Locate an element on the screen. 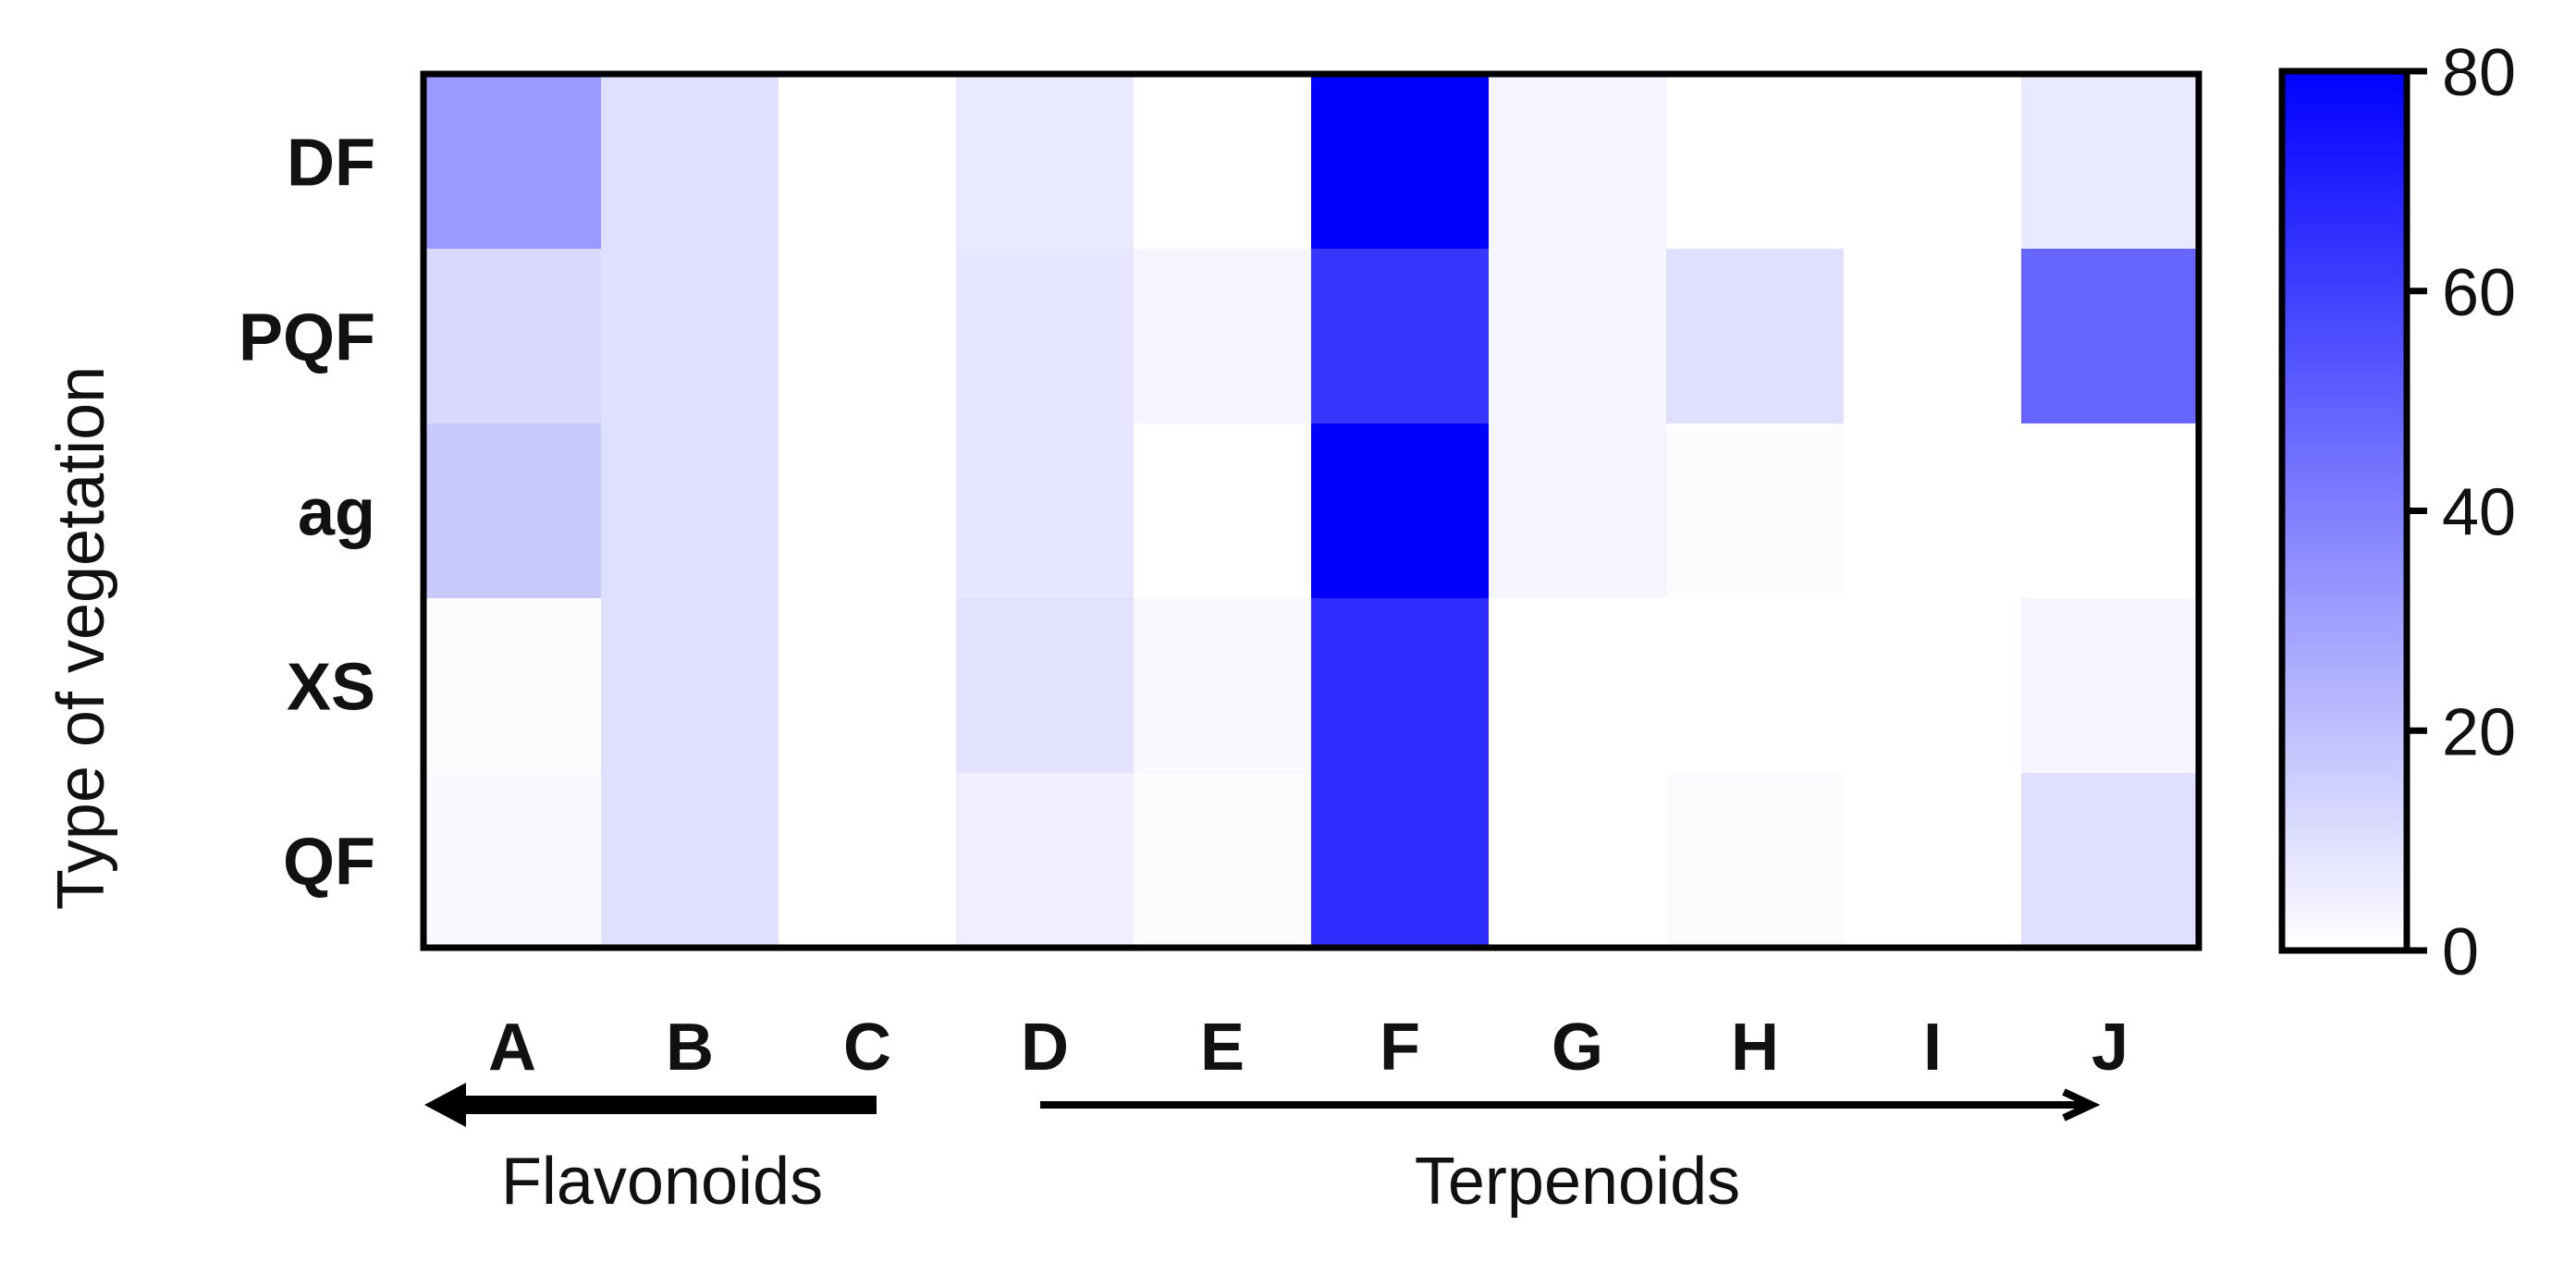  cell-ag-C is located at coordinates (868, 511).